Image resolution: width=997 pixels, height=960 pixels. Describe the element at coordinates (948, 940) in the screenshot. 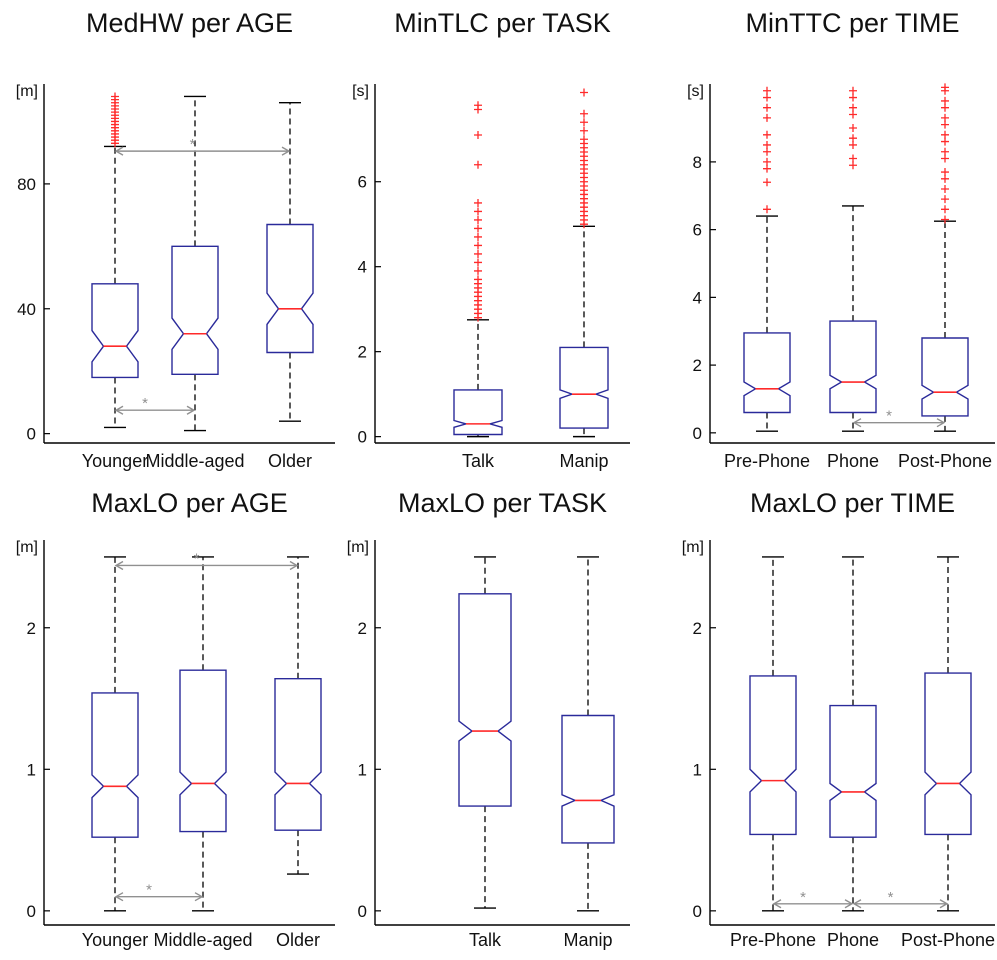

I see `x-category-label: Post-Phone` at that location.